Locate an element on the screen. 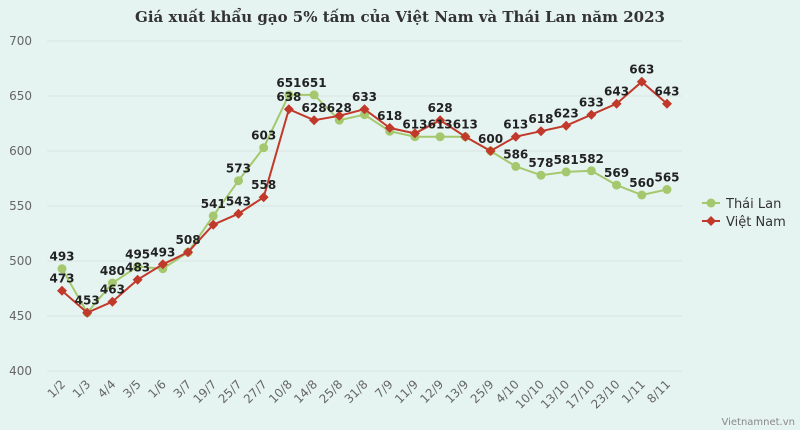 This screenshot has height=430, width=800. data-label: 565 is located at coordinates (666, 178).